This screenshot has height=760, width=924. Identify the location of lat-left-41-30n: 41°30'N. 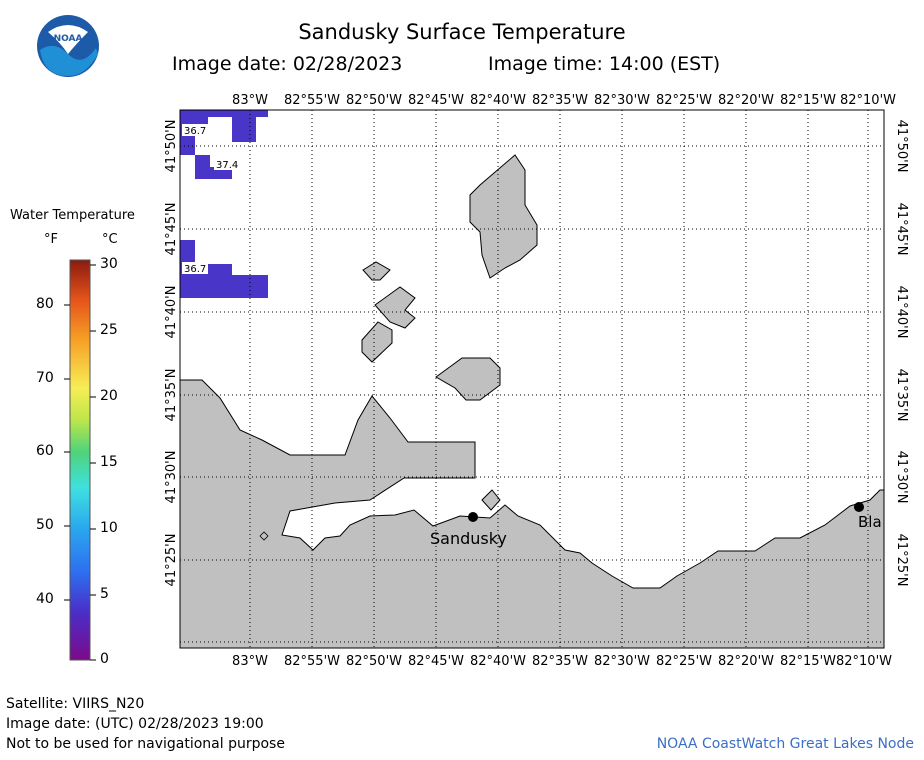
(171, 477).